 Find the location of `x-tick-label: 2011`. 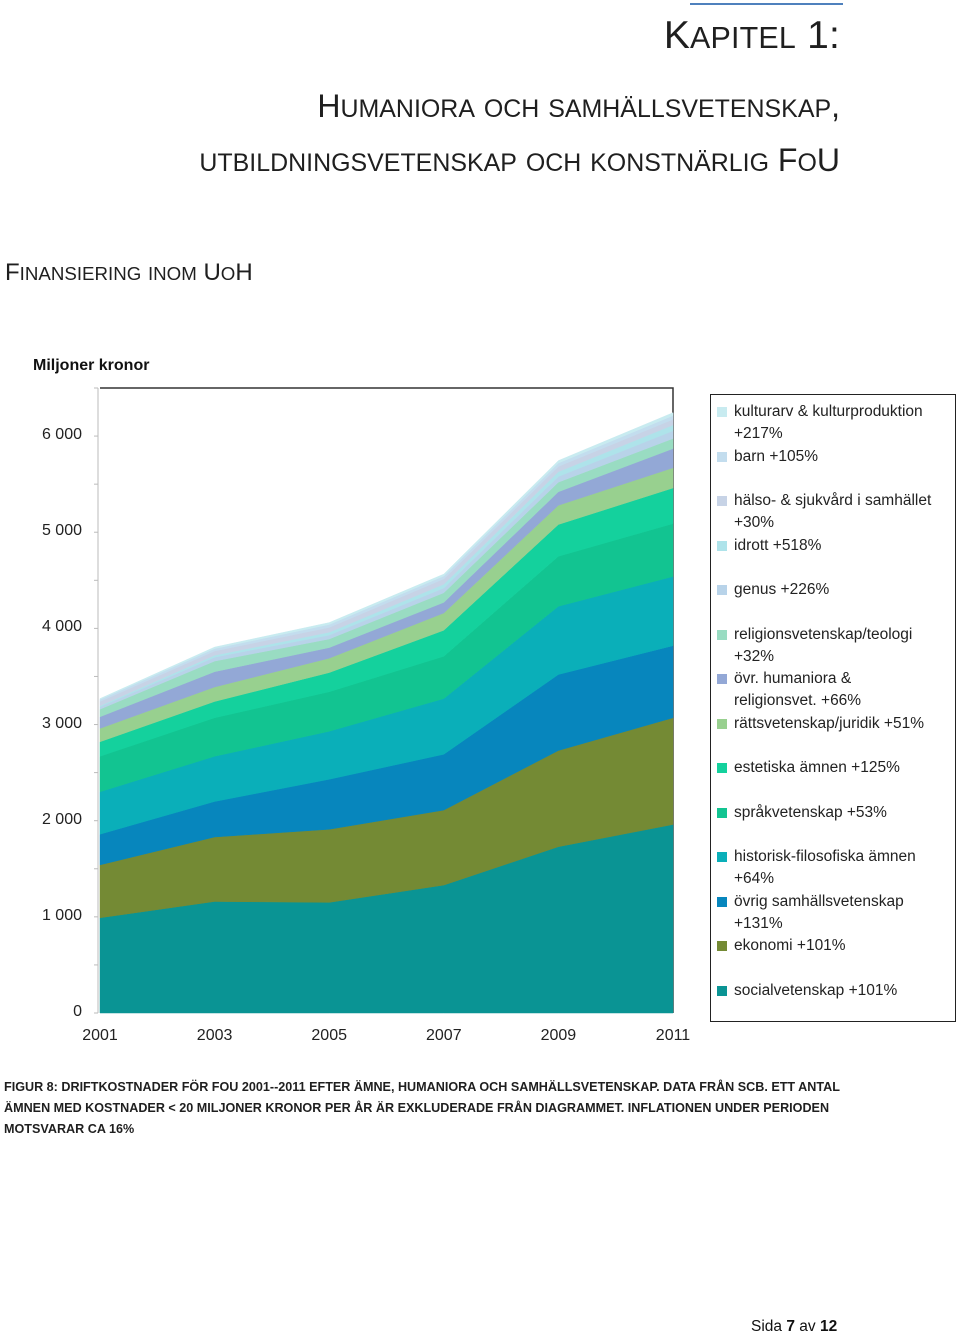

x-tick-label: 2011 is located at coordinates (673, 1035).